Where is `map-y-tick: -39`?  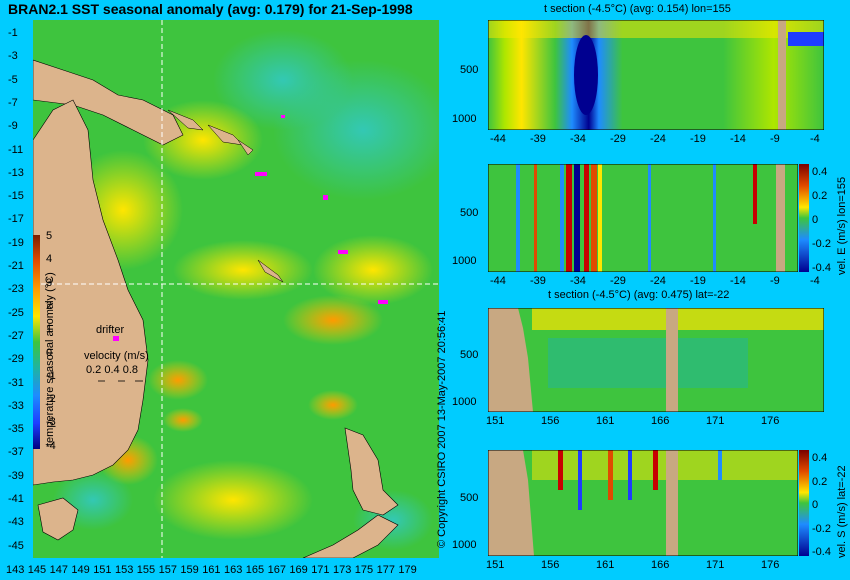 map-y-tick: -39 is located at coordinates (16, 475).